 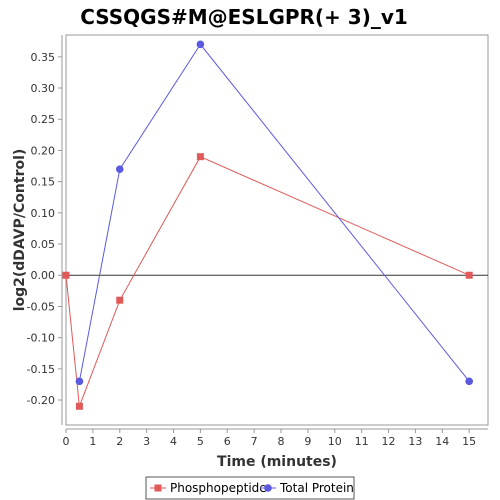 What do you see at coordinates (41, 306) in the screenshot?
I see `y-tick-label: -0.05` at bounding box center [41, 306].